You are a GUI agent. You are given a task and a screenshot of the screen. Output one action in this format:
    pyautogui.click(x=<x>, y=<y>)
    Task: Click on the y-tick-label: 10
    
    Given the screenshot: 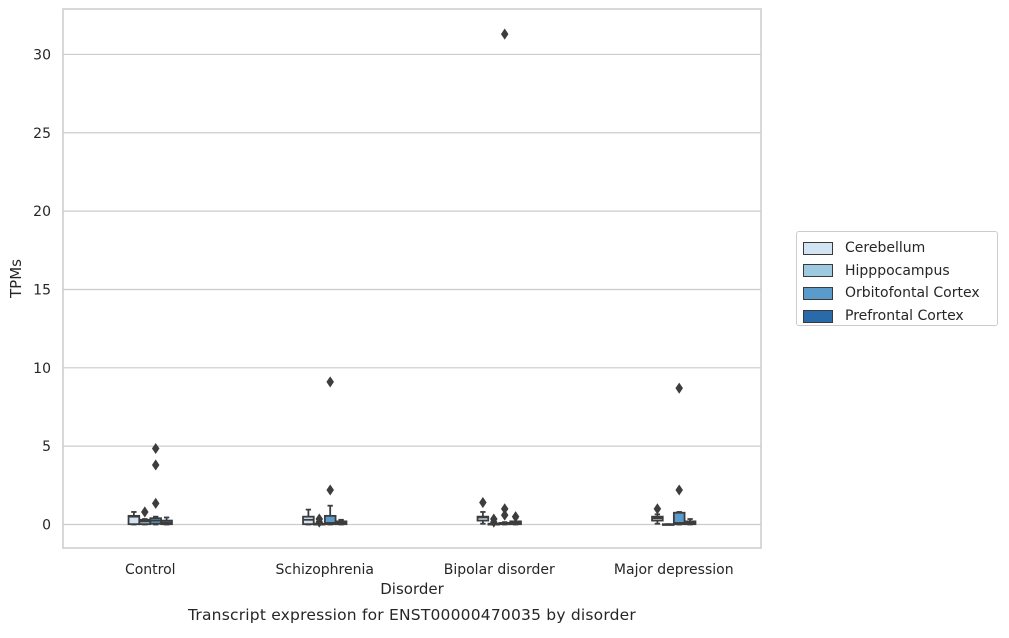 What is the action you would take?
    pyautogui.click(x=42, y=369)
    